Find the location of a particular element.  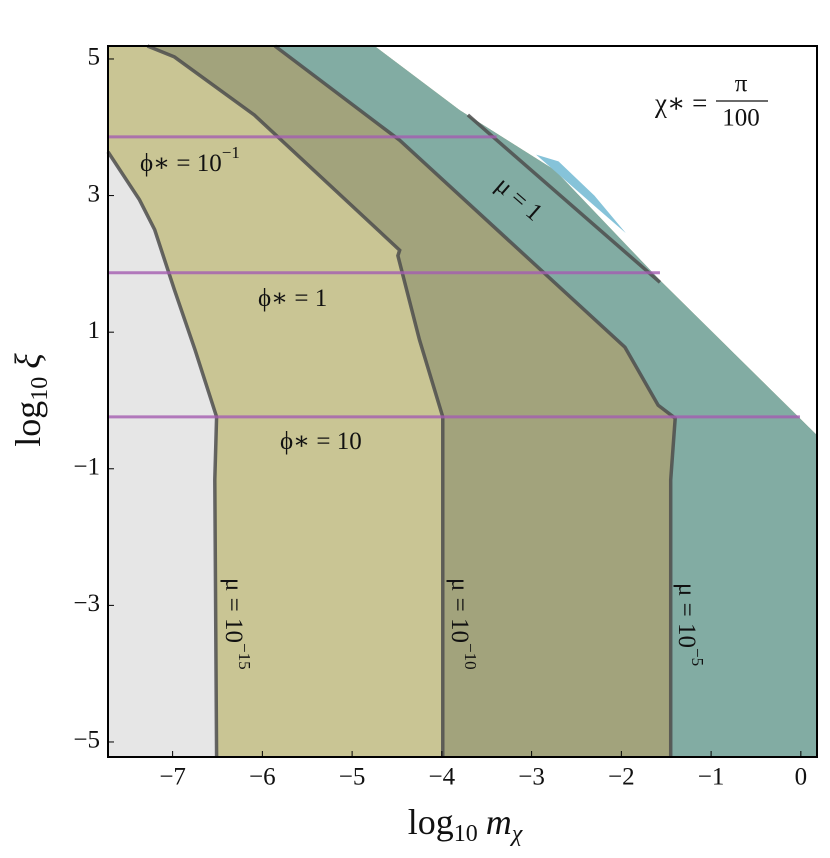

y-tick-label: −3 is located at coordinates (86, 603).